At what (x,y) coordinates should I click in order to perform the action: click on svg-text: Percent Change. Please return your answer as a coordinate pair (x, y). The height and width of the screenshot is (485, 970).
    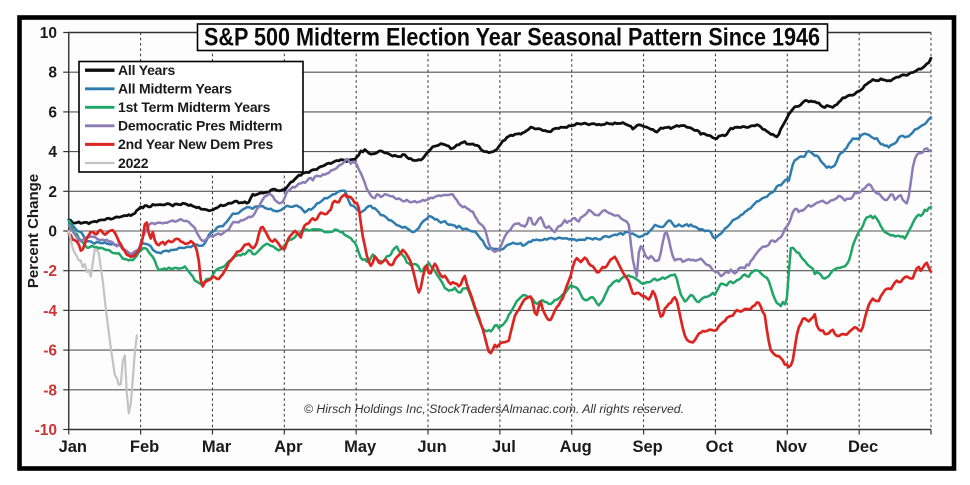
    Looking at the image, I should click on (33, 231).